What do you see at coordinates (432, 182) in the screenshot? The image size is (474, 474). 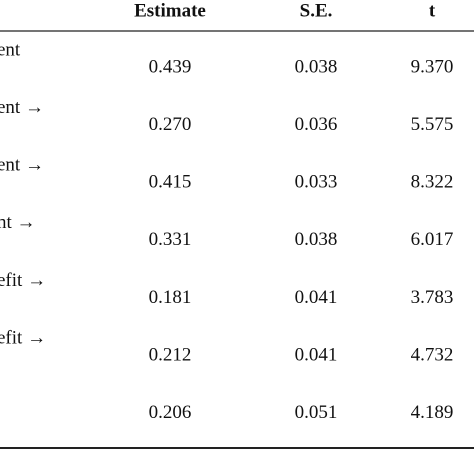 I see `cell: 8.322` at bounding box center [432, 182].